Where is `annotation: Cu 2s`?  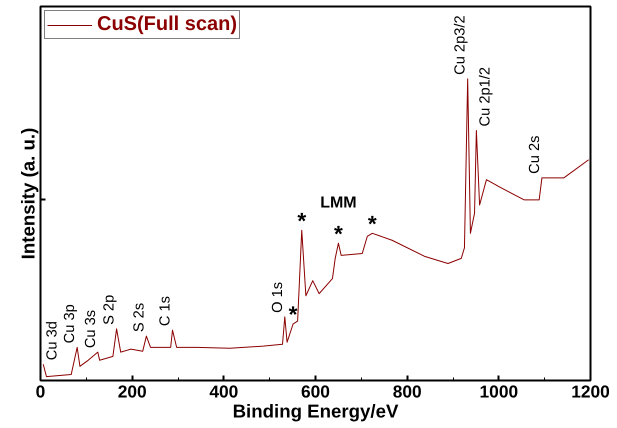 annotation: Cu 2s is located at coordinates (534, 155).